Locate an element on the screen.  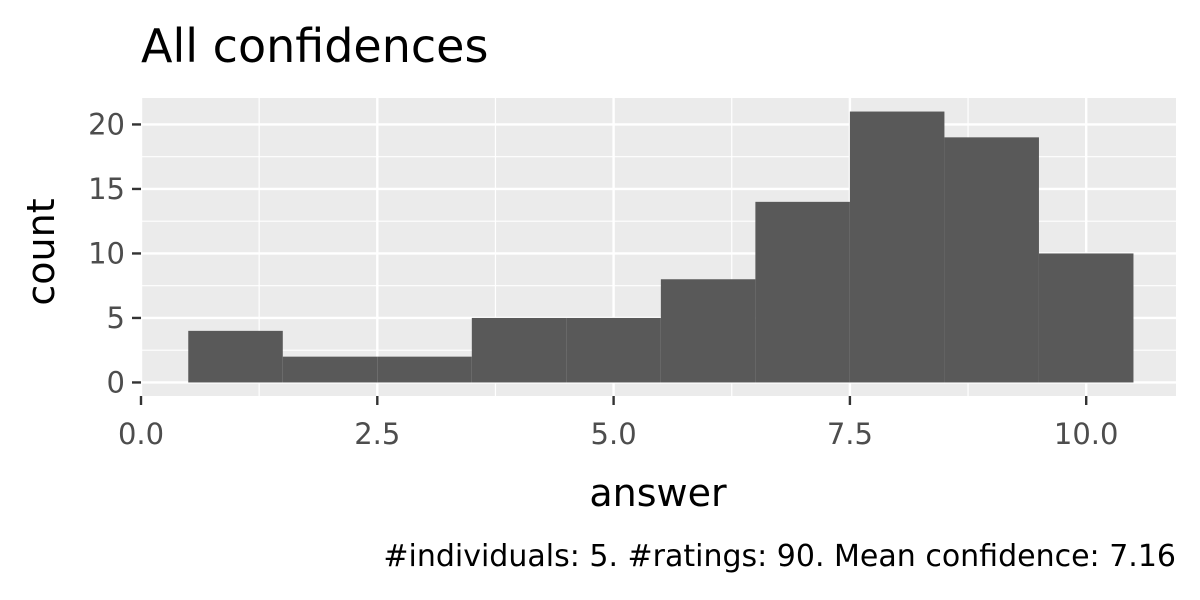
x-tick-label: 7.5 is located at coordinates (850, 434).